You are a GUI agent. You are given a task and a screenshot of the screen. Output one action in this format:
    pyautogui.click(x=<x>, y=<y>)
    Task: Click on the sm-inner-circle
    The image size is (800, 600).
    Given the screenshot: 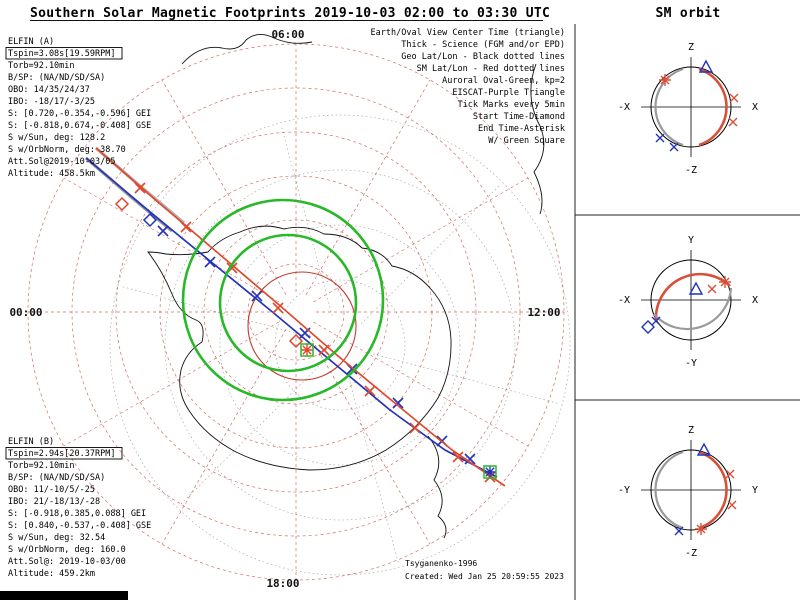 What is the action you would take?
    pyautogui.click(x=302, y=326)
    